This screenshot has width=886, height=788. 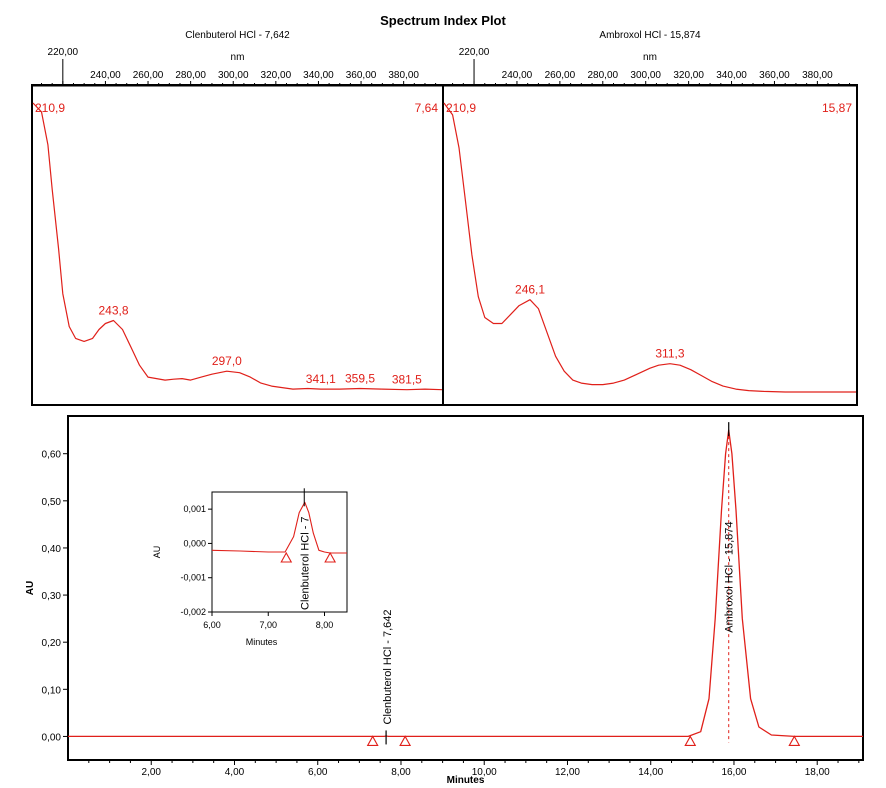 I want to click on spectrum-ambroxol-tick-label: 380,00, so click(x=817, y=75).